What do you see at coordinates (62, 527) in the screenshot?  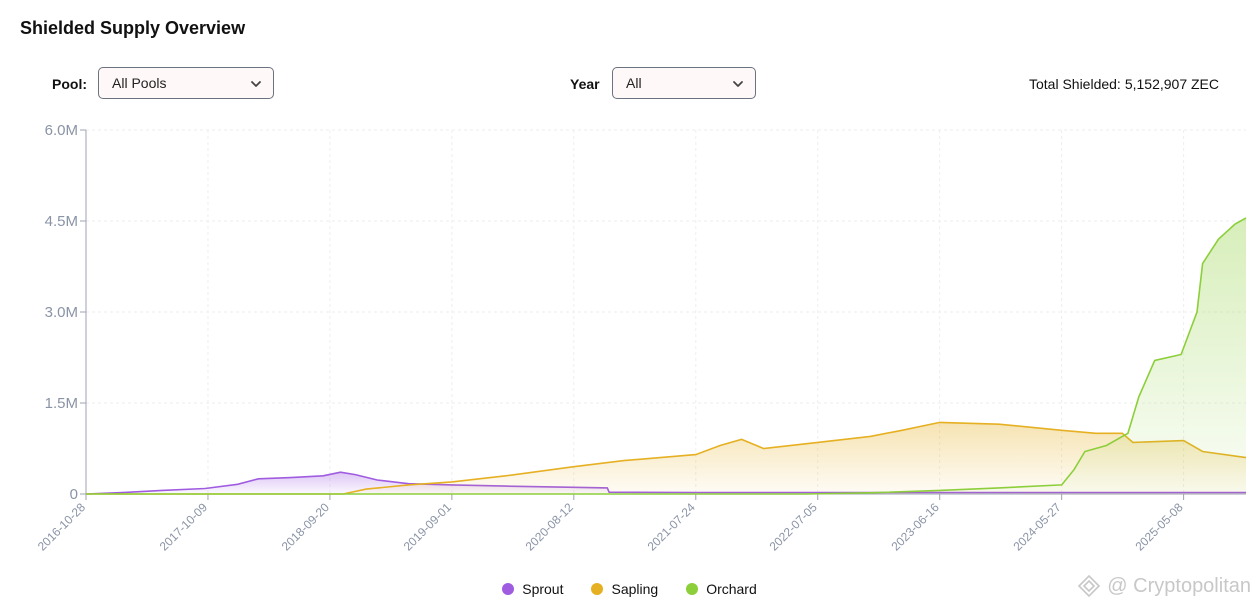 I see `x-tick-label: 2016-10-28` at bounding box center [62, 527].